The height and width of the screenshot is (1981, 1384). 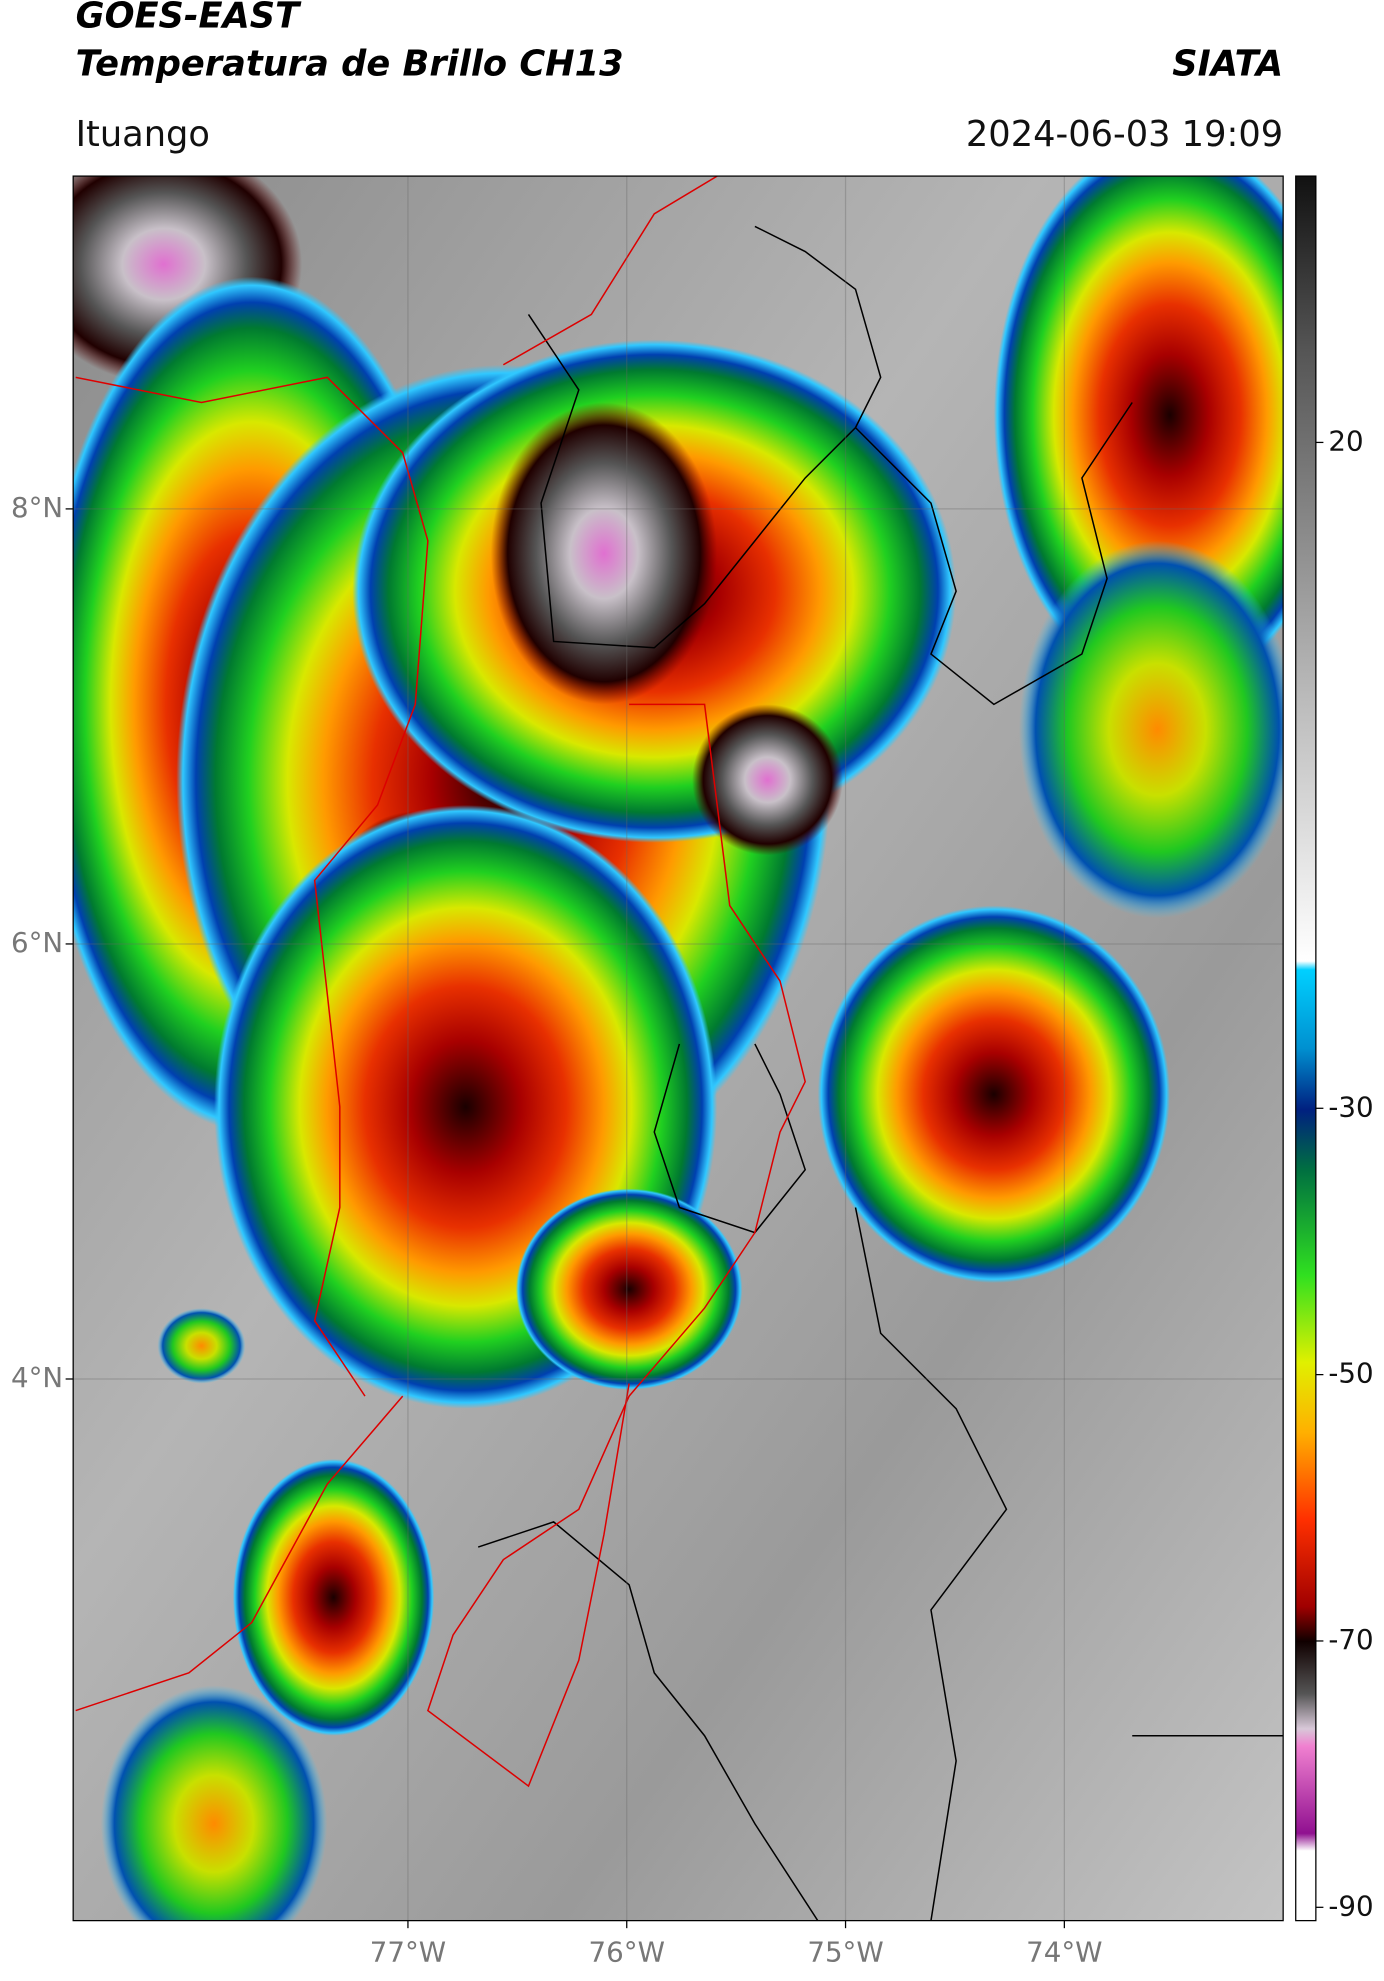 What do you see at coordinates (408, 1951) in the screenshot?
I see `x-tick-label: 77°W` at bounding box center [408, 1951].